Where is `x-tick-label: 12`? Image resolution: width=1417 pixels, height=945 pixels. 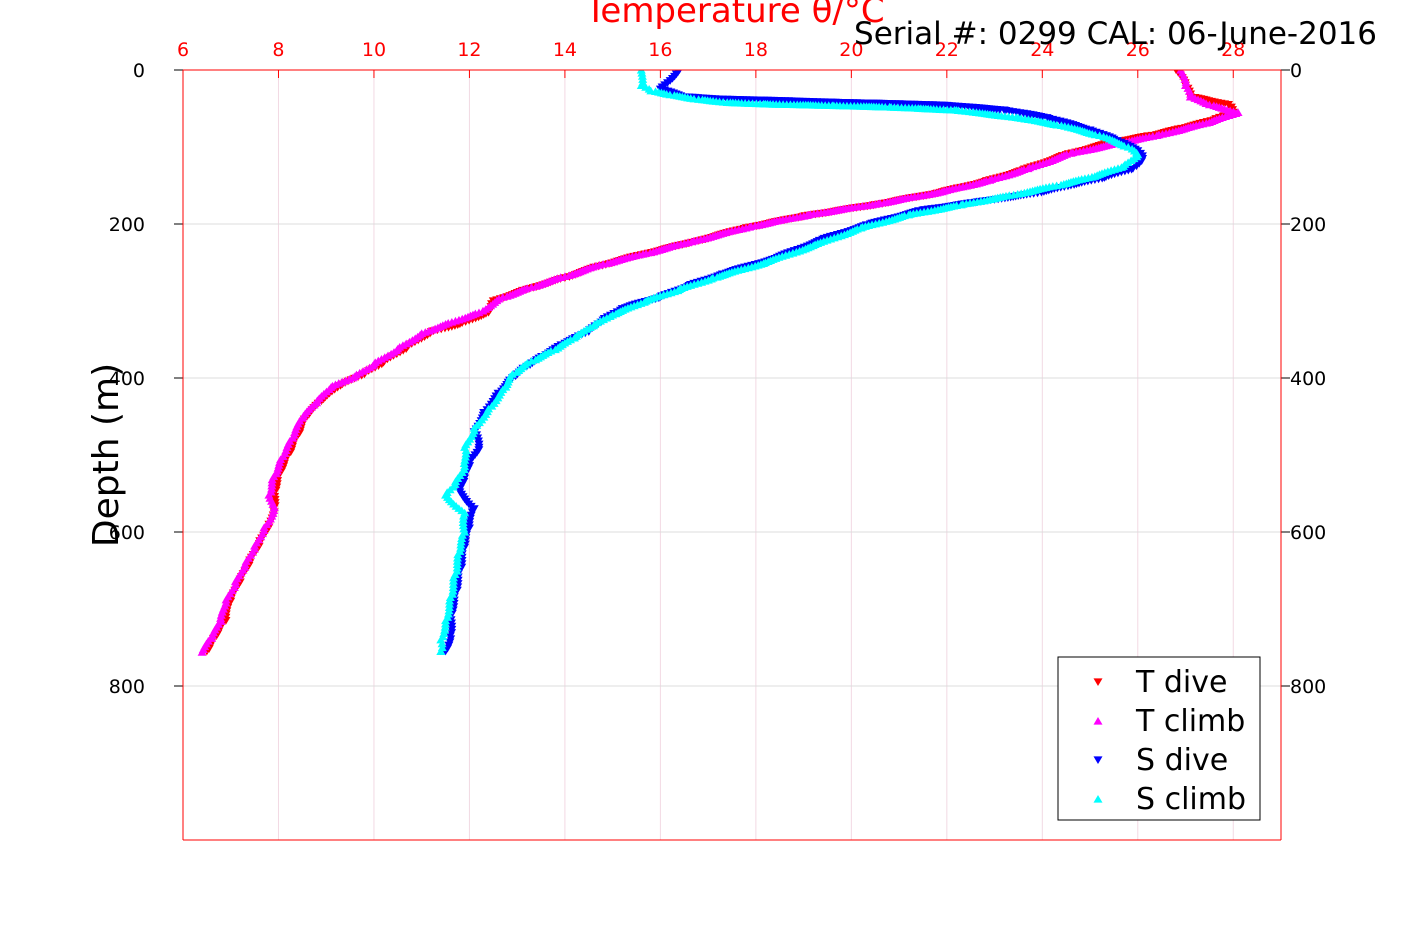 x-tick-label: 12 is located at coordinates (469, 50).